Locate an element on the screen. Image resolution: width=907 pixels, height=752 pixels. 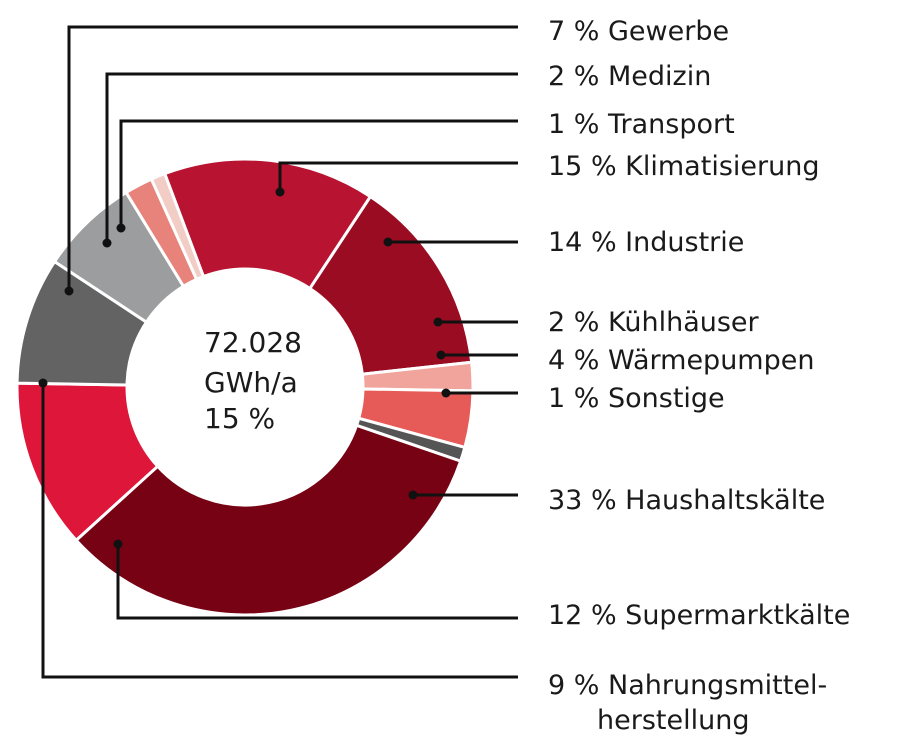
label-klimatisierung: 15 % Klimatisierung is located at coordinates (683, 166).